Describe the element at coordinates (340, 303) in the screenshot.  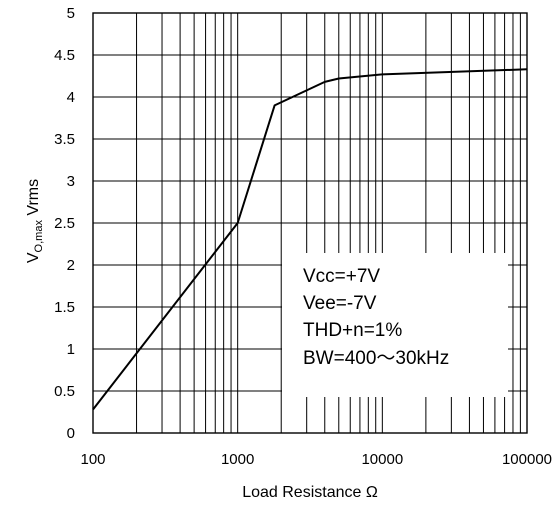
I see `annotation-line-vee: Vee=-7V` at that location.